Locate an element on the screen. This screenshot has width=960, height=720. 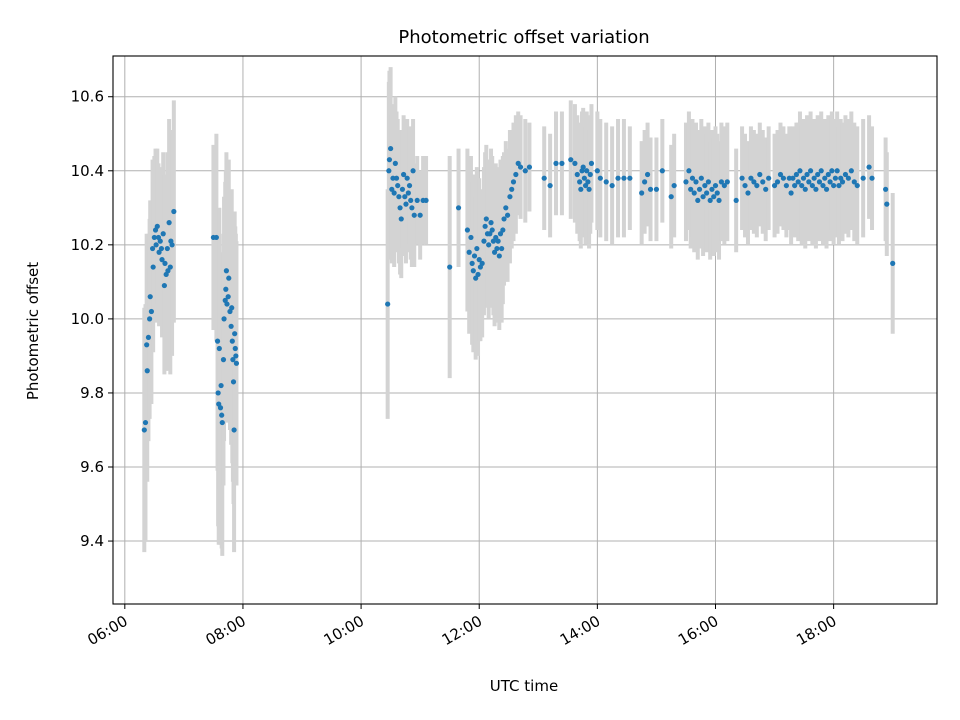
x-tick-label: 08:00 is located at coordinates (226, 630).